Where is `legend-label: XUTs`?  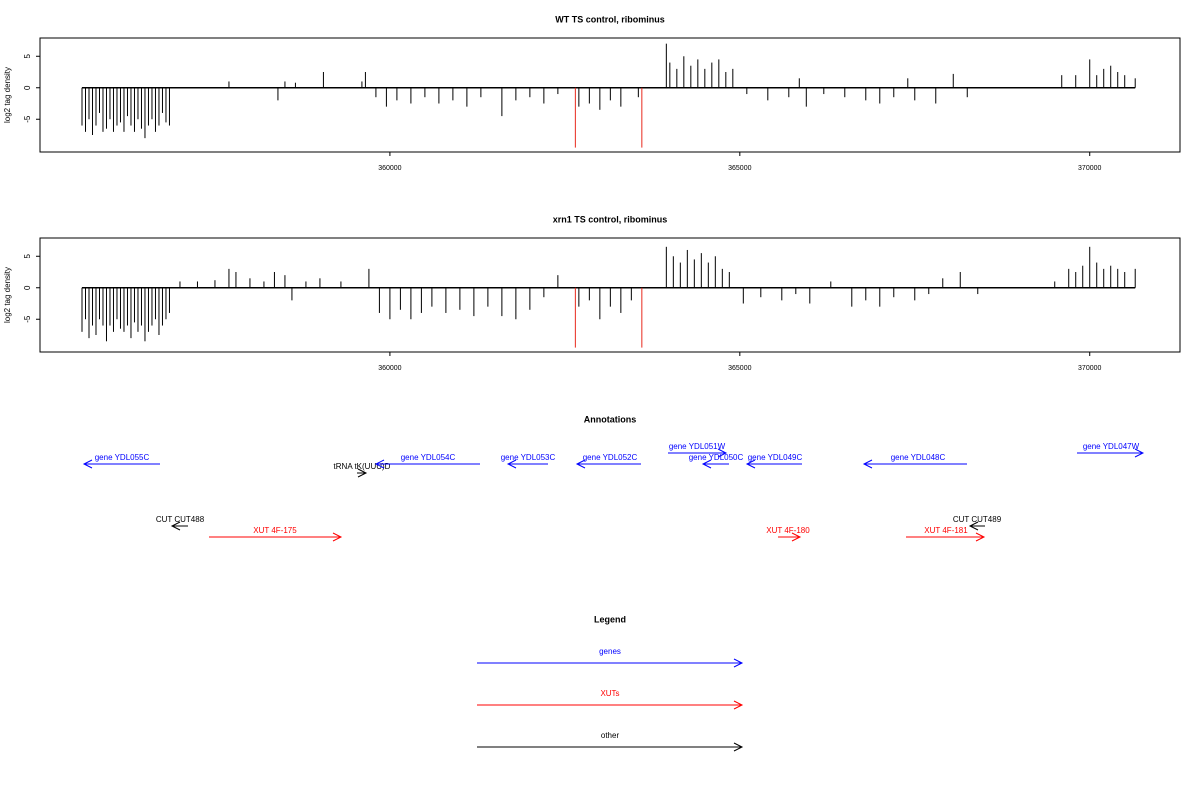
legend-label: XUTs is located at coordinates (609, 693).